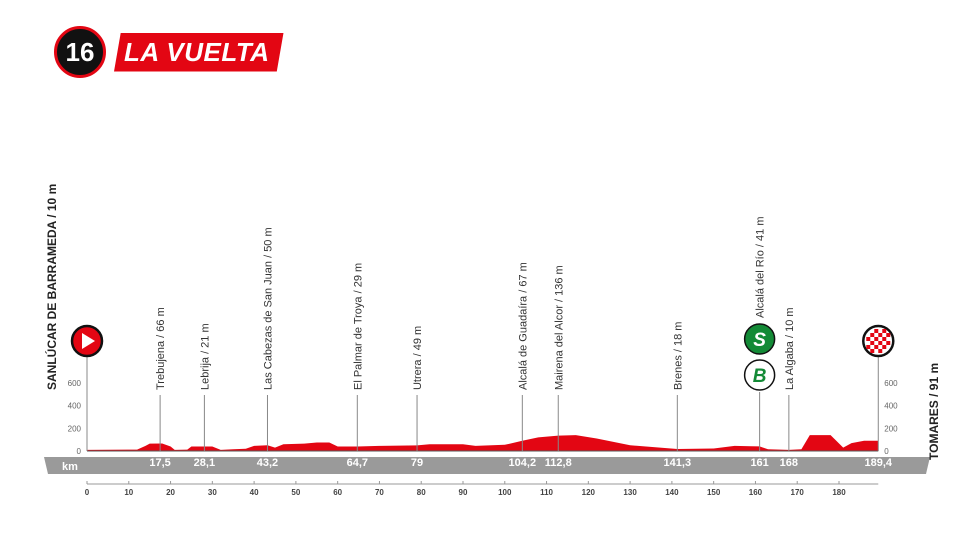 The width and height of the screenshot is (970, 546). I want to click on waypoint-name: La Algaba / 10 m, so click(790, 348).